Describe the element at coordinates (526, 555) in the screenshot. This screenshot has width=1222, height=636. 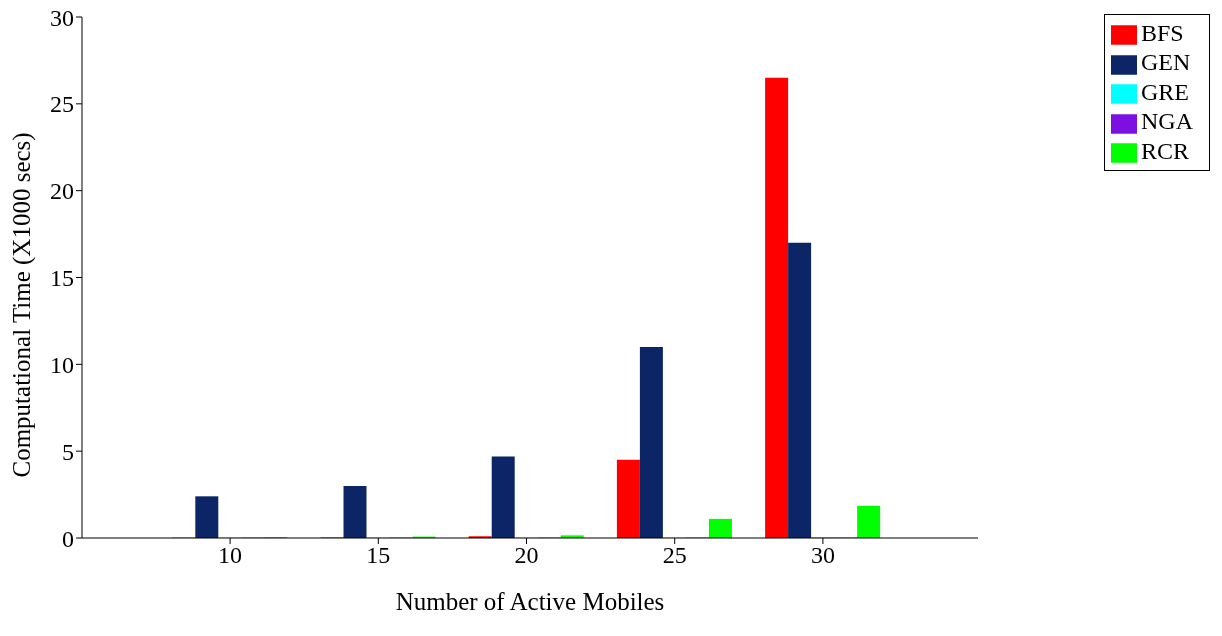
I see `x-tick-label: 20` at that location.